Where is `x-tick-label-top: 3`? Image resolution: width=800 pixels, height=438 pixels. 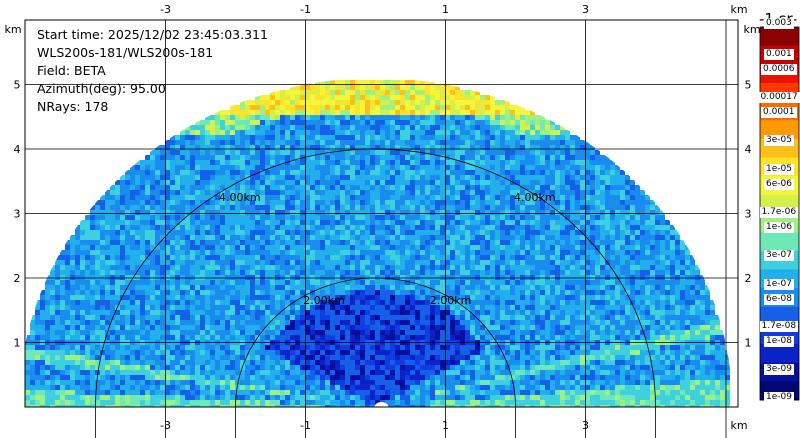
x-tick-label-top: 3 is located at coordinates (585, 9).